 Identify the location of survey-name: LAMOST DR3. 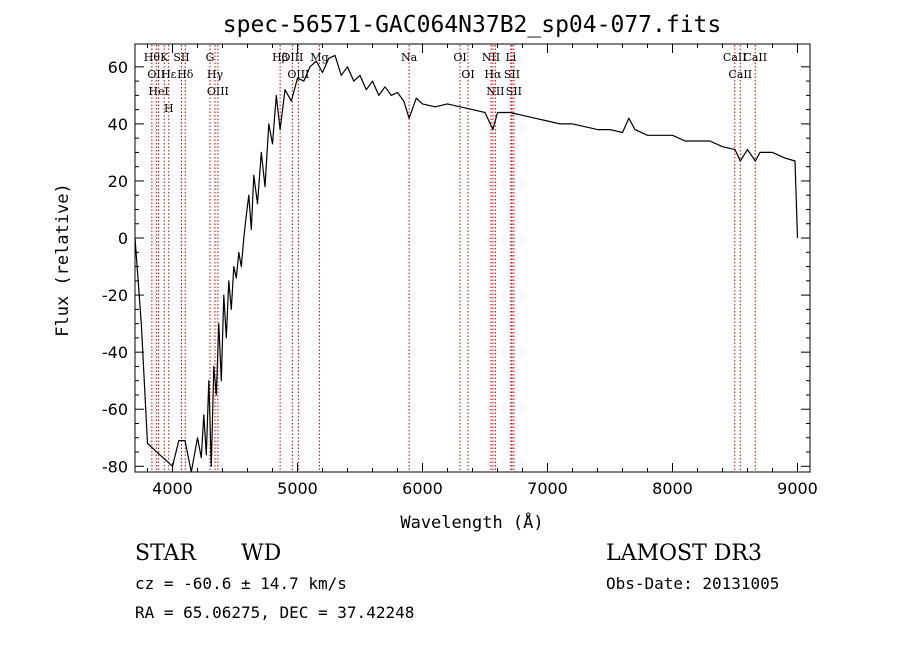
(684, 553).